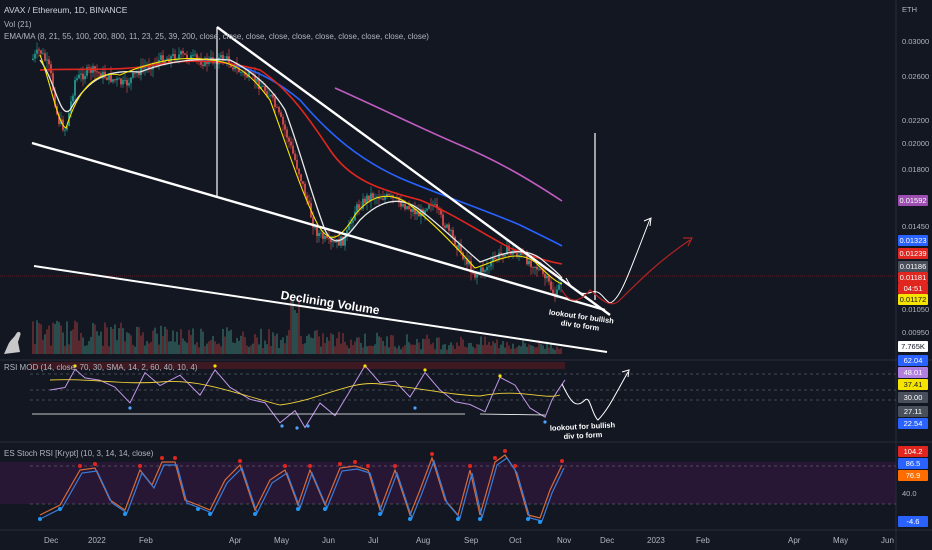  I want to click on projection-red, so click(626, 272).